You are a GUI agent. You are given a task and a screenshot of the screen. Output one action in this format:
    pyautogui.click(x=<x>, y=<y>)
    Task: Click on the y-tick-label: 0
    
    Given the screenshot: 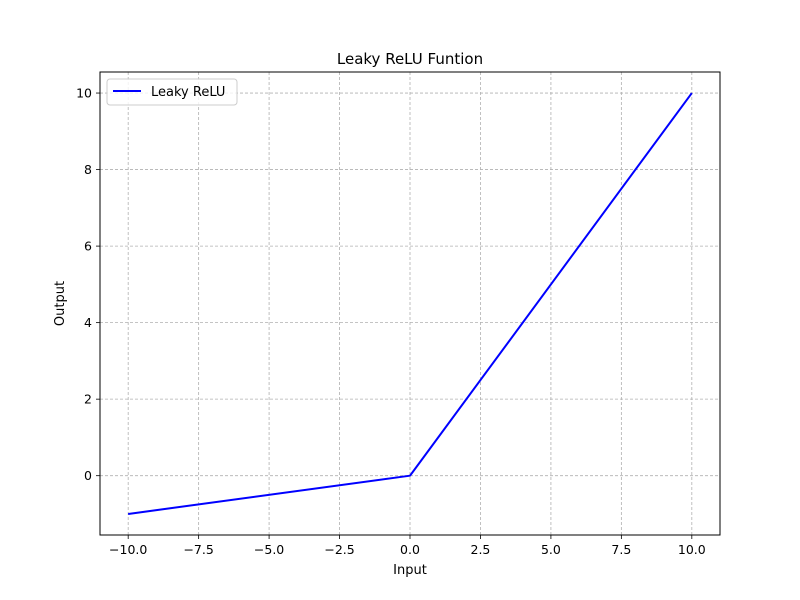 What is the action you would take?
    pyautogui.click(x=88, y=475)
    